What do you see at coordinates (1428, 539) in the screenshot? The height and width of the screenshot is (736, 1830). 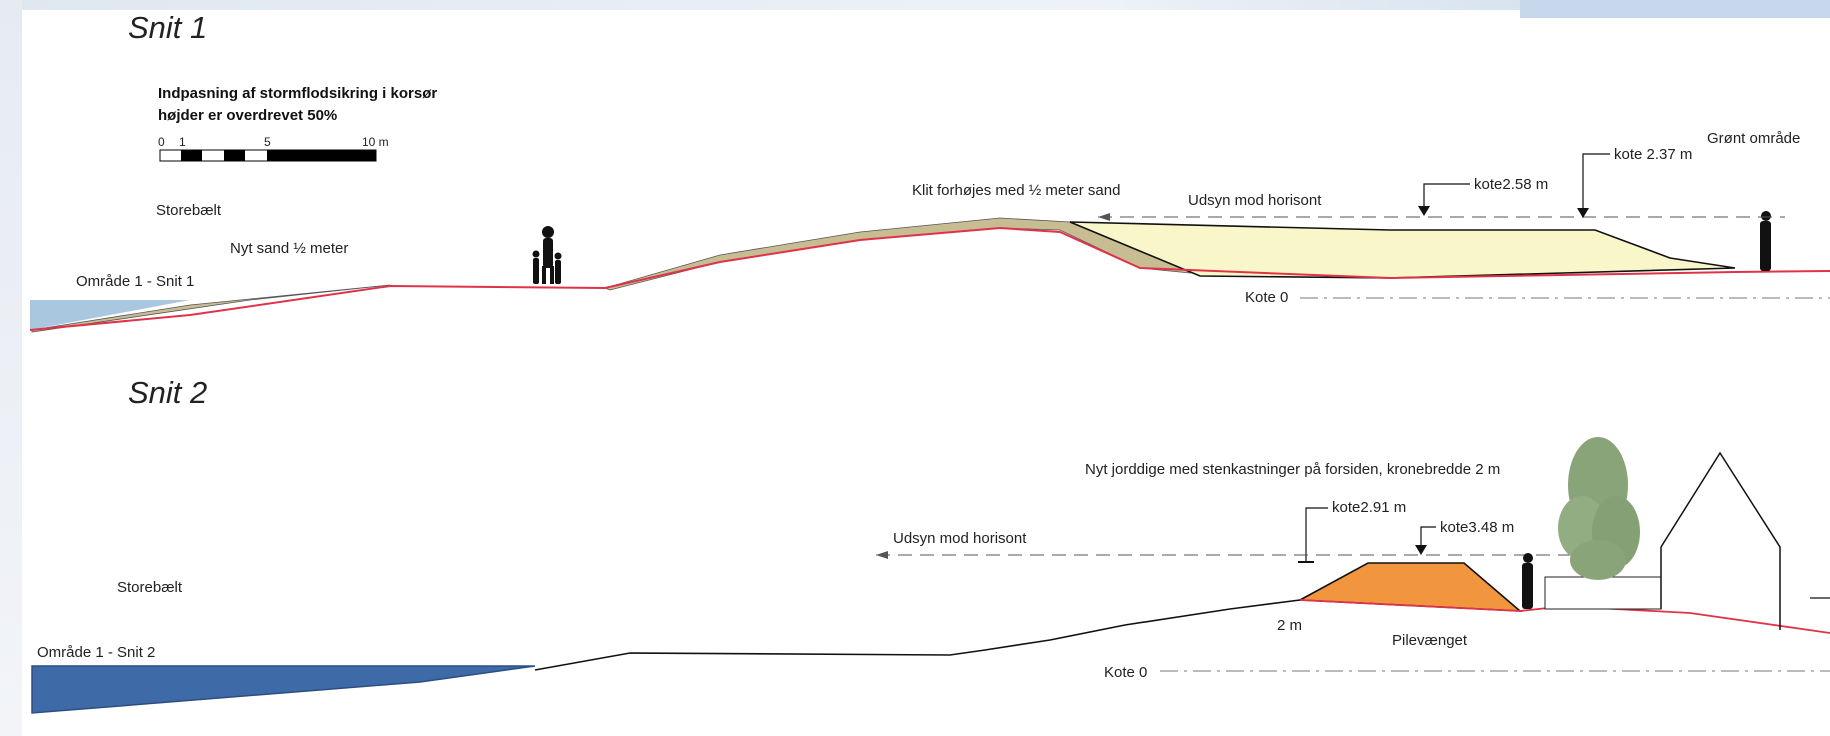 I see `kote-348-leader` at bounding box center [1428, 539].